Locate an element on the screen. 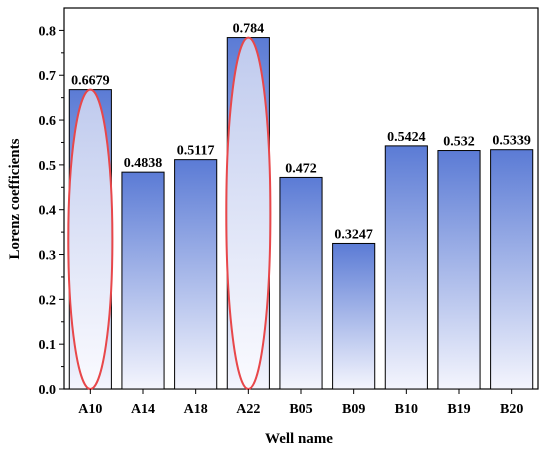 The image size is (550, 449). y-tick-label-2: 0.2 is located at coordinates (48, 300).